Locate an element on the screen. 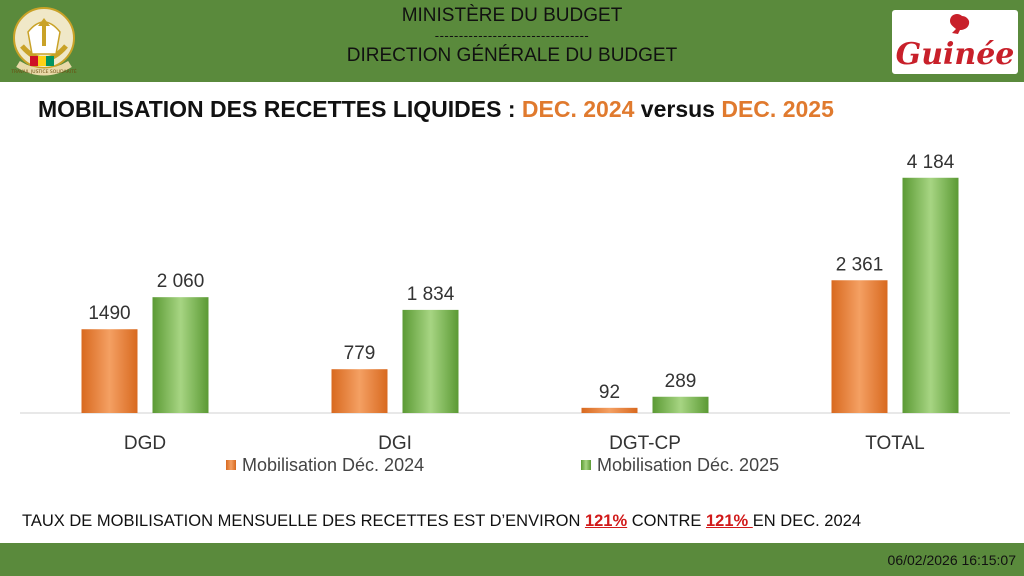 This screenshot has height=576, width=1024. data-label-dgi-2025: 1 834 is located at coordinates (431, 294).